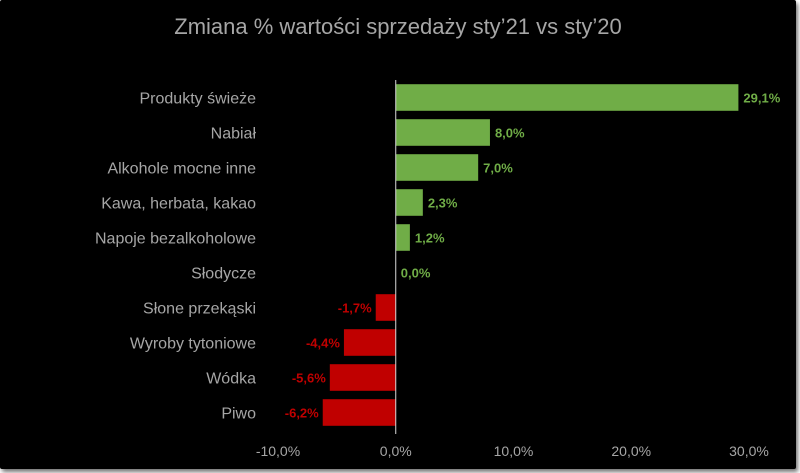  I want to click on category-label: Alkohole mocne inne, so click(181, 169).